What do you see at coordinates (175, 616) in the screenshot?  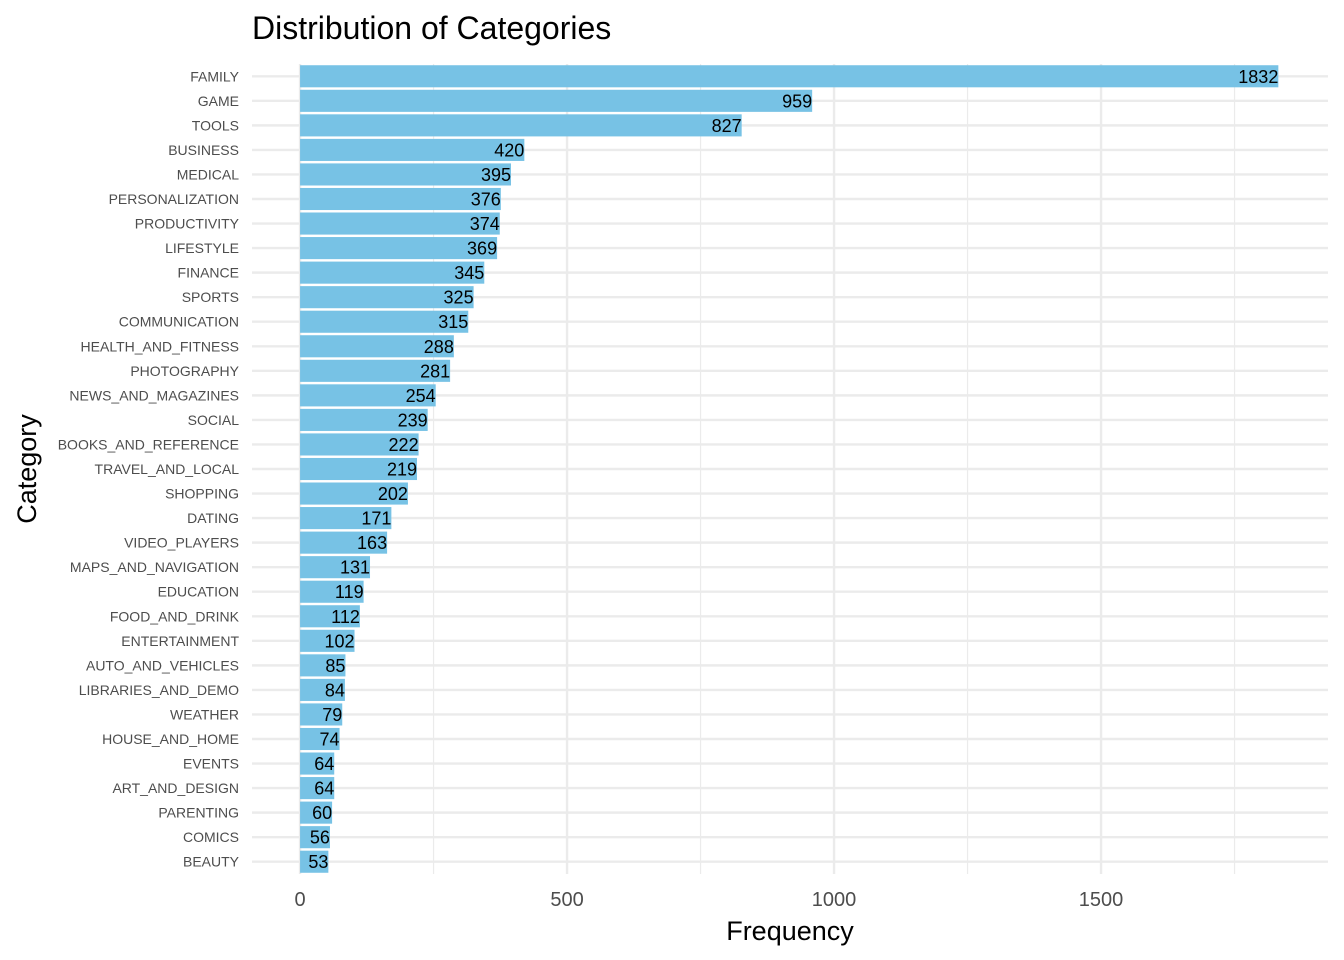 I see `category-tick-label: FOOD_AND_DRINK` at bounding box center [175, 616].